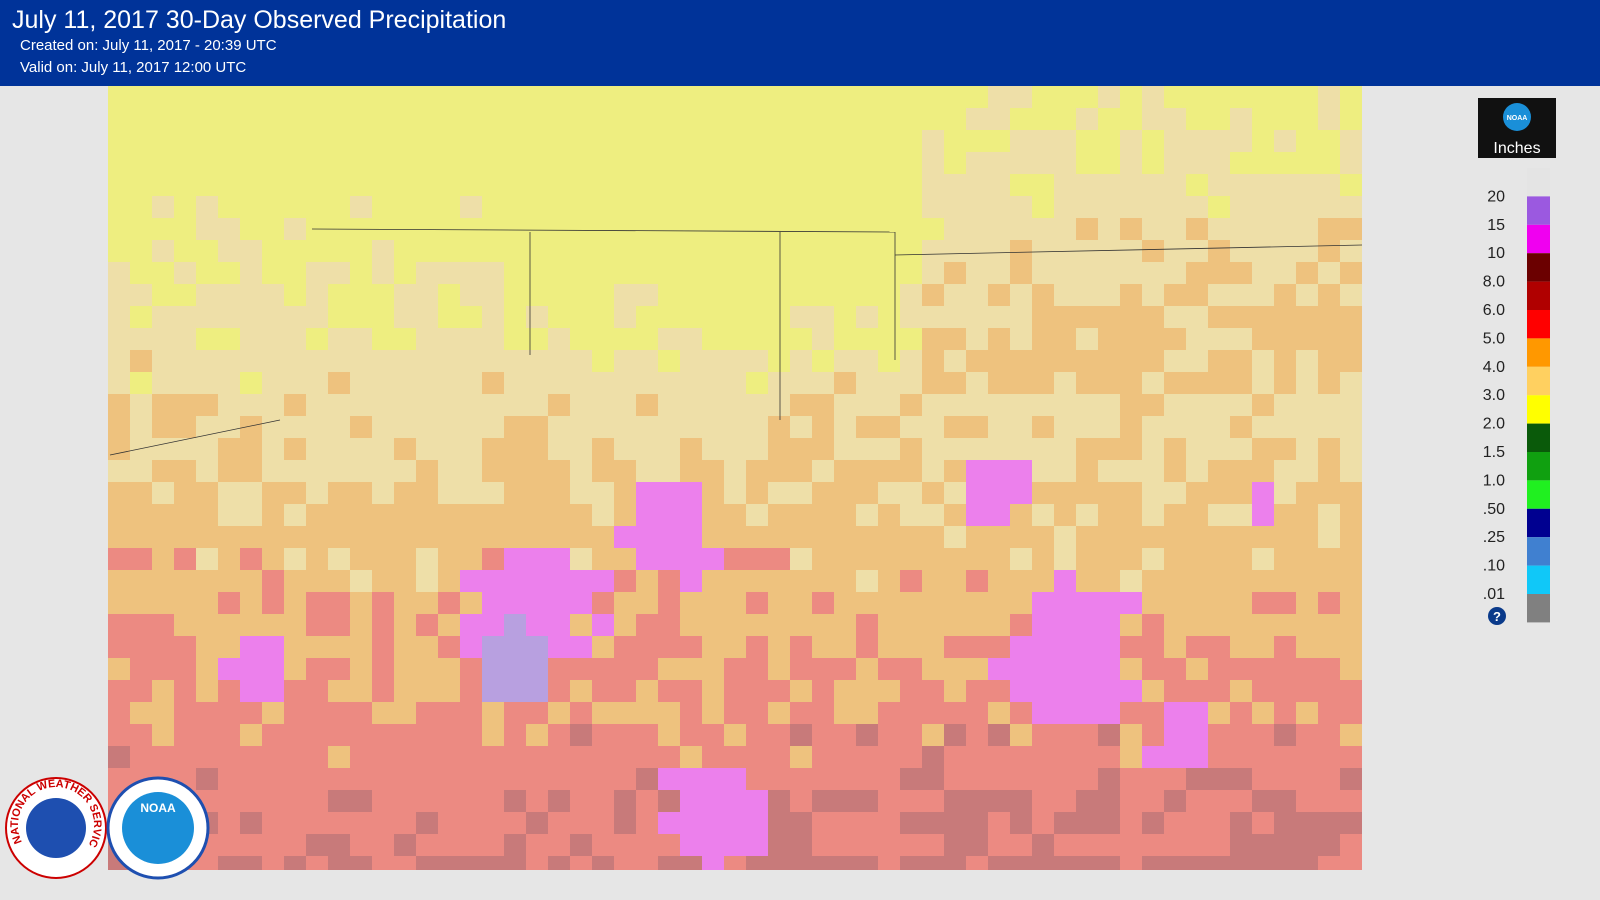 The image size is (1600, 900). I want to click on help-text: ?, so click(1497, 616).